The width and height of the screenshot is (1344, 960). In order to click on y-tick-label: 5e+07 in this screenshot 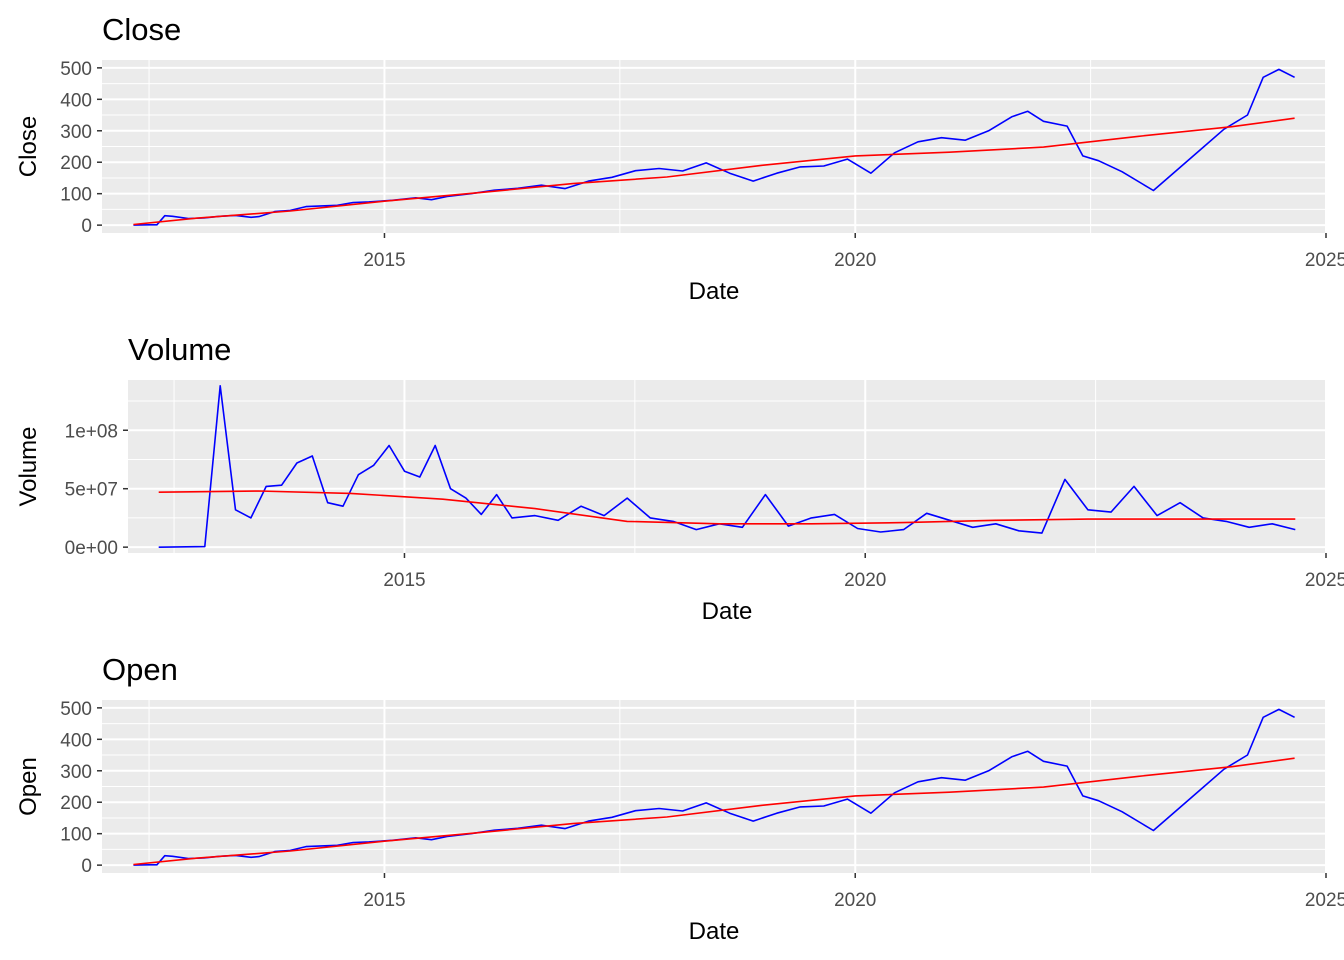, I will do `click(91, 490)`.